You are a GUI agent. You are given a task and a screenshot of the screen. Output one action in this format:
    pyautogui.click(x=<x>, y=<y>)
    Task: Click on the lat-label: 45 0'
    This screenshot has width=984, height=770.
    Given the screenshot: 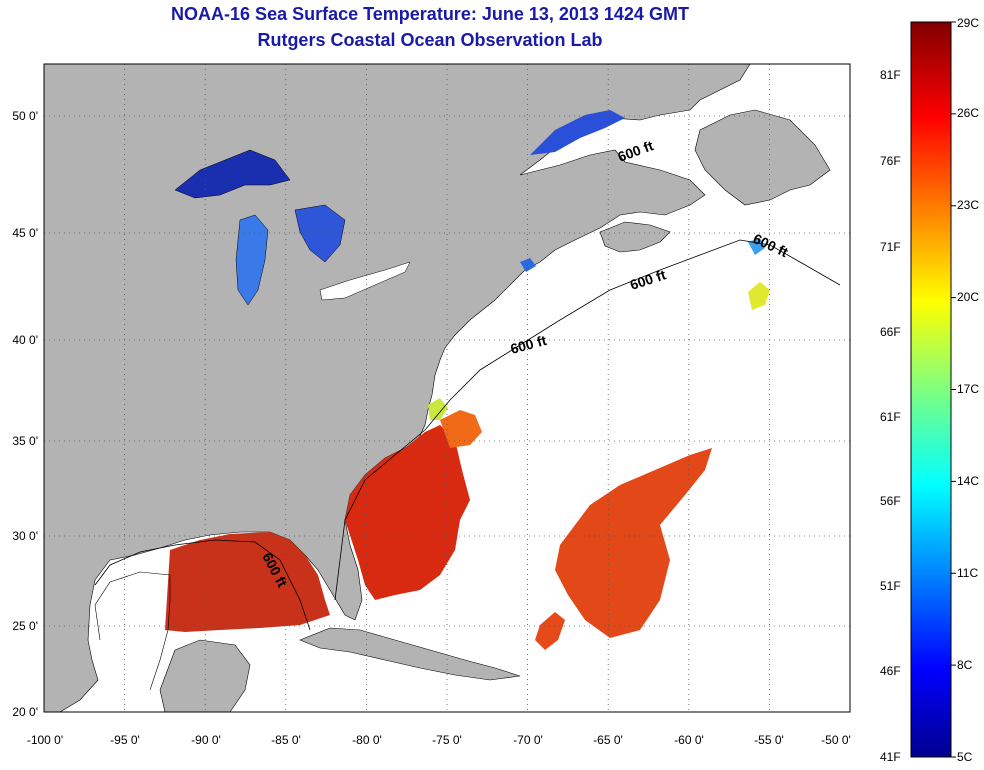 What is the action you would take?
    pyautogui.click(x=25, y=233)
    